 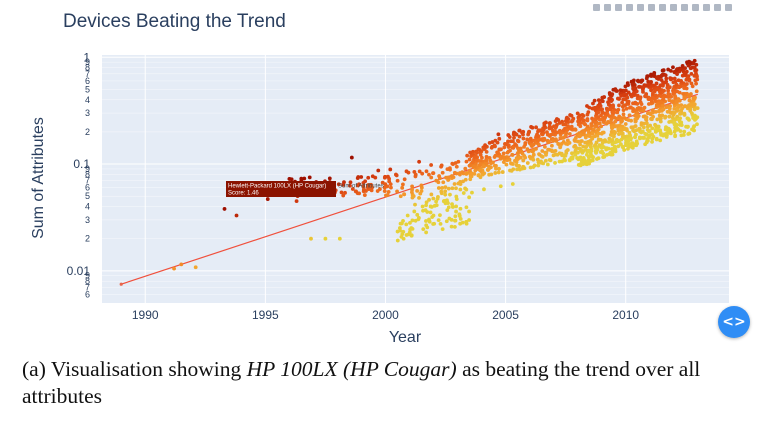 What do you see at coordinates (351, 369) in the screenshot?
I see `caption-device: HP 100LX (HP Cougar)` at bounding box center [351, 369].